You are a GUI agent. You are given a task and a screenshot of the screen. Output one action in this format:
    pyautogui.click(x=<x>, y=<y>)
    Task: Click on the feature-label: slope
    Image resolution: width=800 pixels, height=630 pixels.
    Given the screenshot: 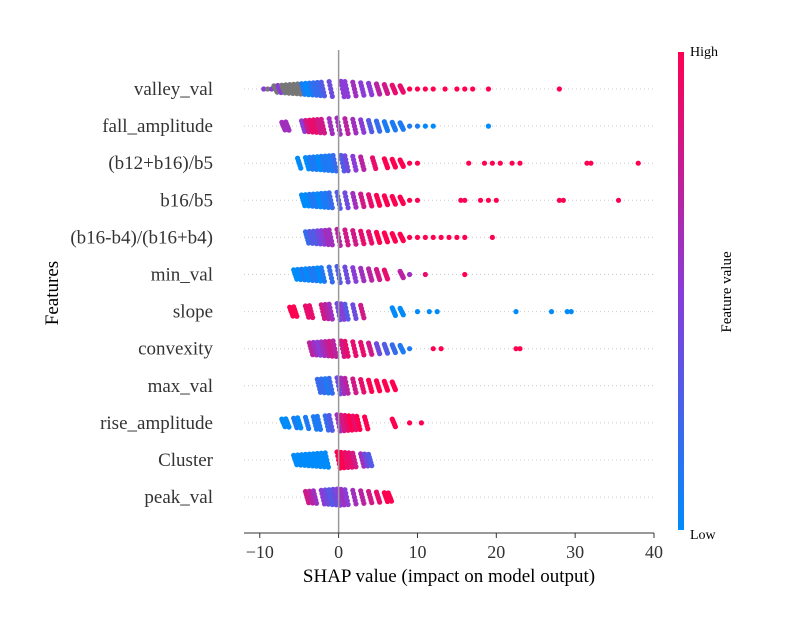 What is the action you would take?
    pyautogui.click(x=193, y=312)
    